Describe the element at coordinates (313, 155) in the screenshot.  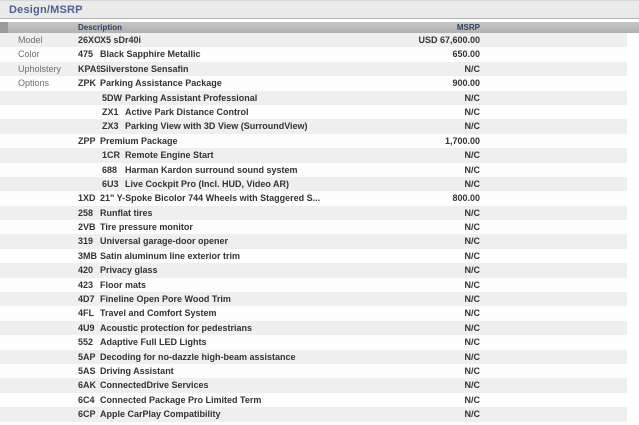
I see `table-row: 1CR Remote Engine Start N/C` at that location.